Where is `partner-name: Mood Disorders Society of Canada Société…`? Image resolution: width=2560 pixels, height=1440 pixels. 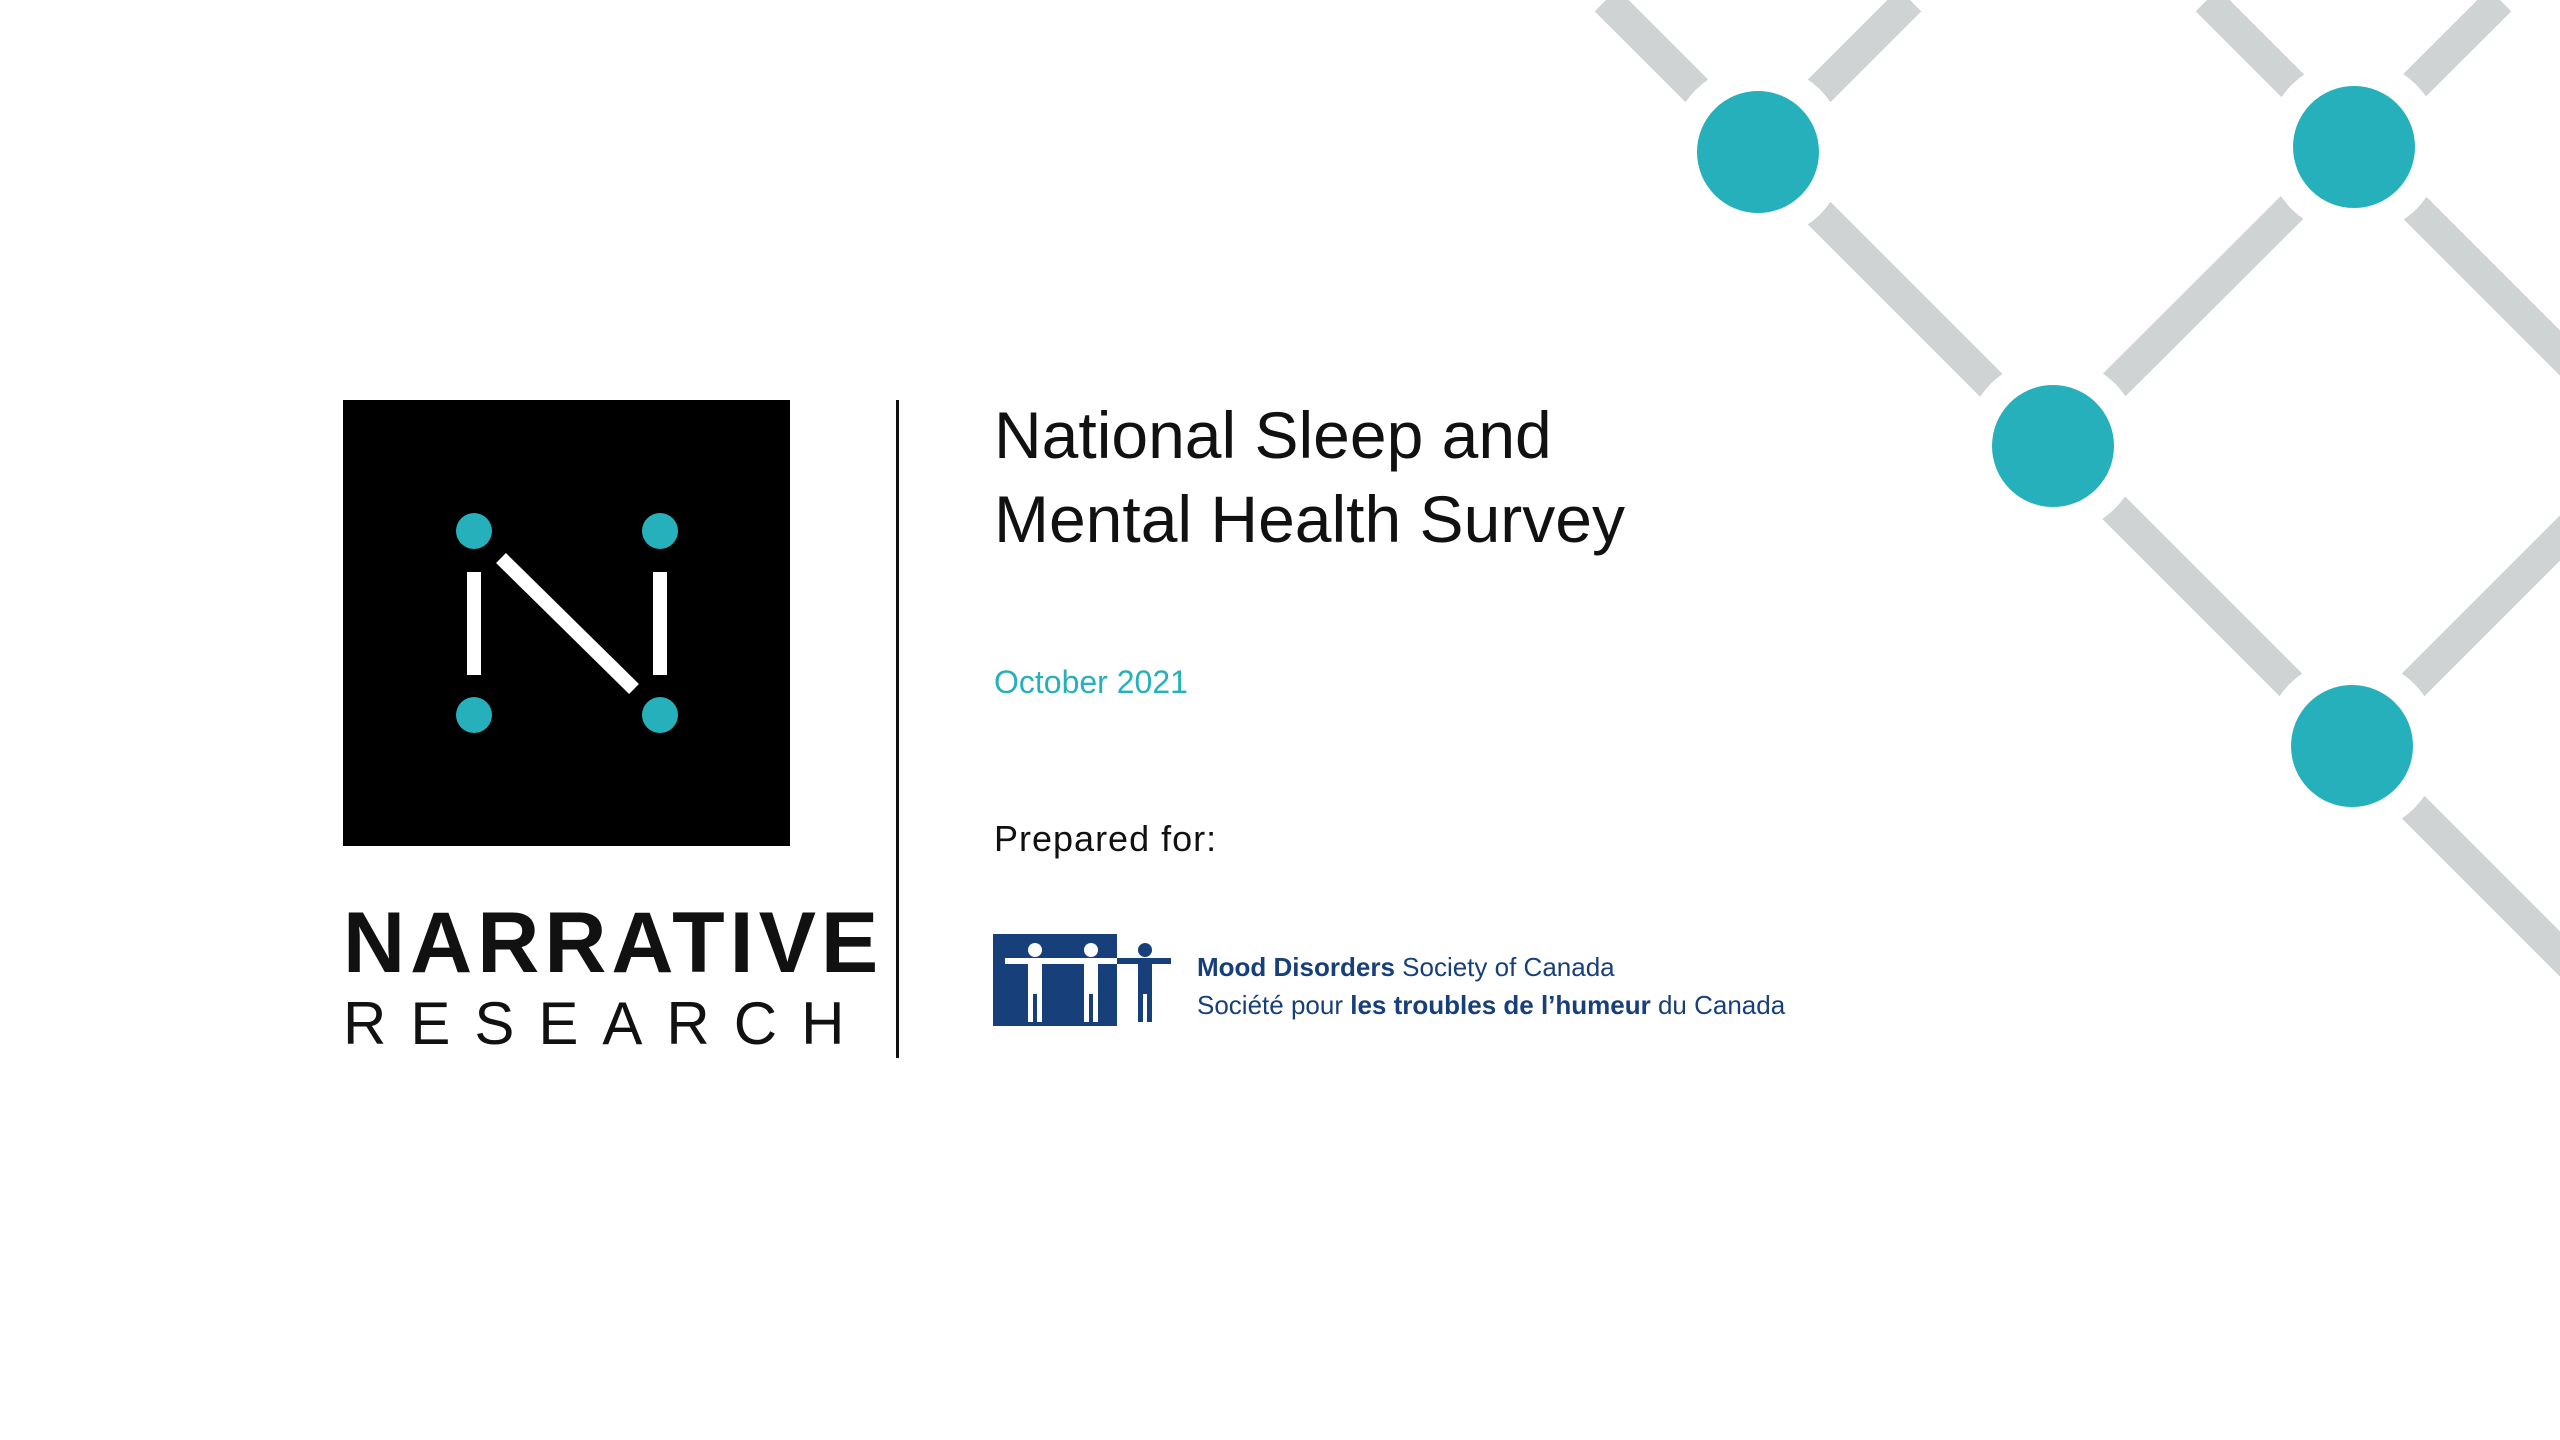
partner-name: Mood Disorders Society of Canada Société… is located at coordinates (1491, 986).